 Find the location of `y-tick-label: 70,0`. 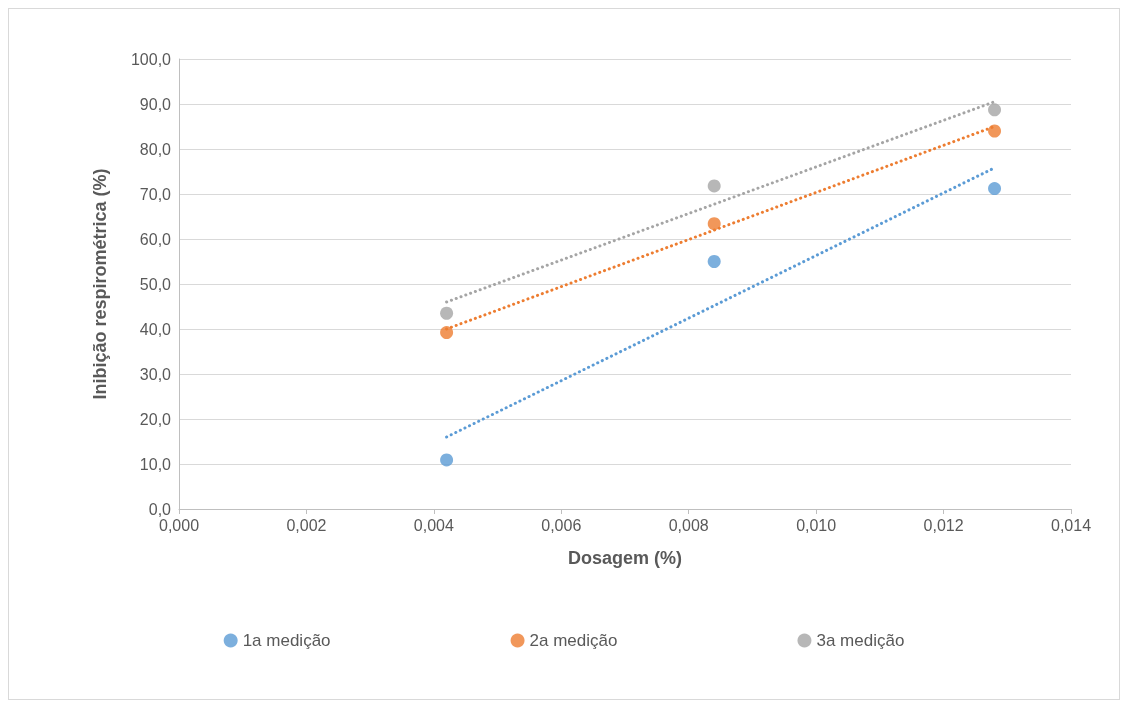

y-tick-label: 70,0 is located at coordinates (155, 194).